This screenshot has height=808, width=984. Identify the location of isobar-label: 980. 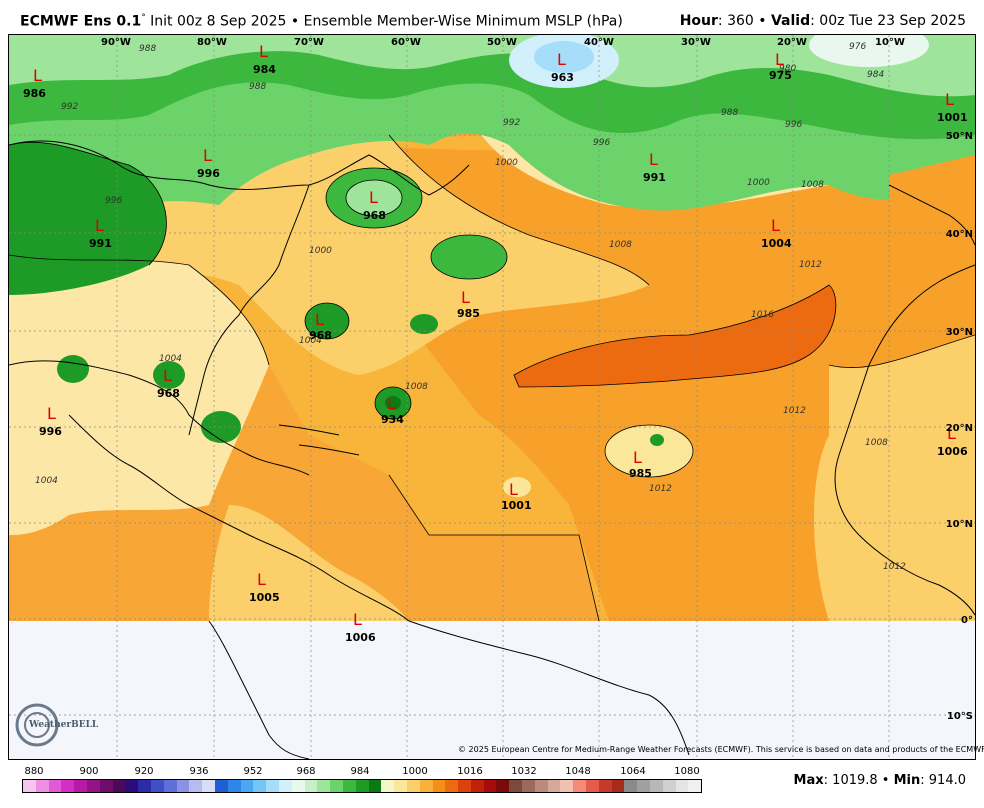
(787, 69).